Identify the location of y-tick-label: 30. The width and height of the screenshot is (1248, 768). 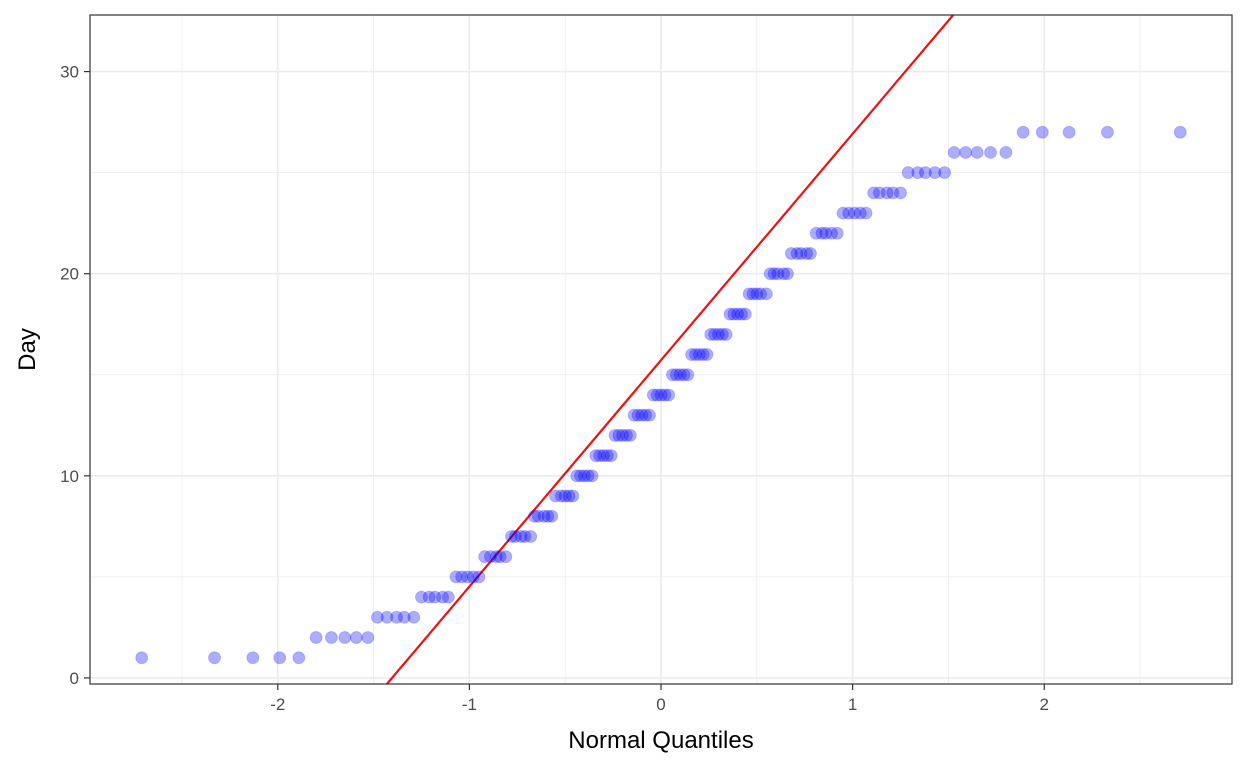
(69, 72).